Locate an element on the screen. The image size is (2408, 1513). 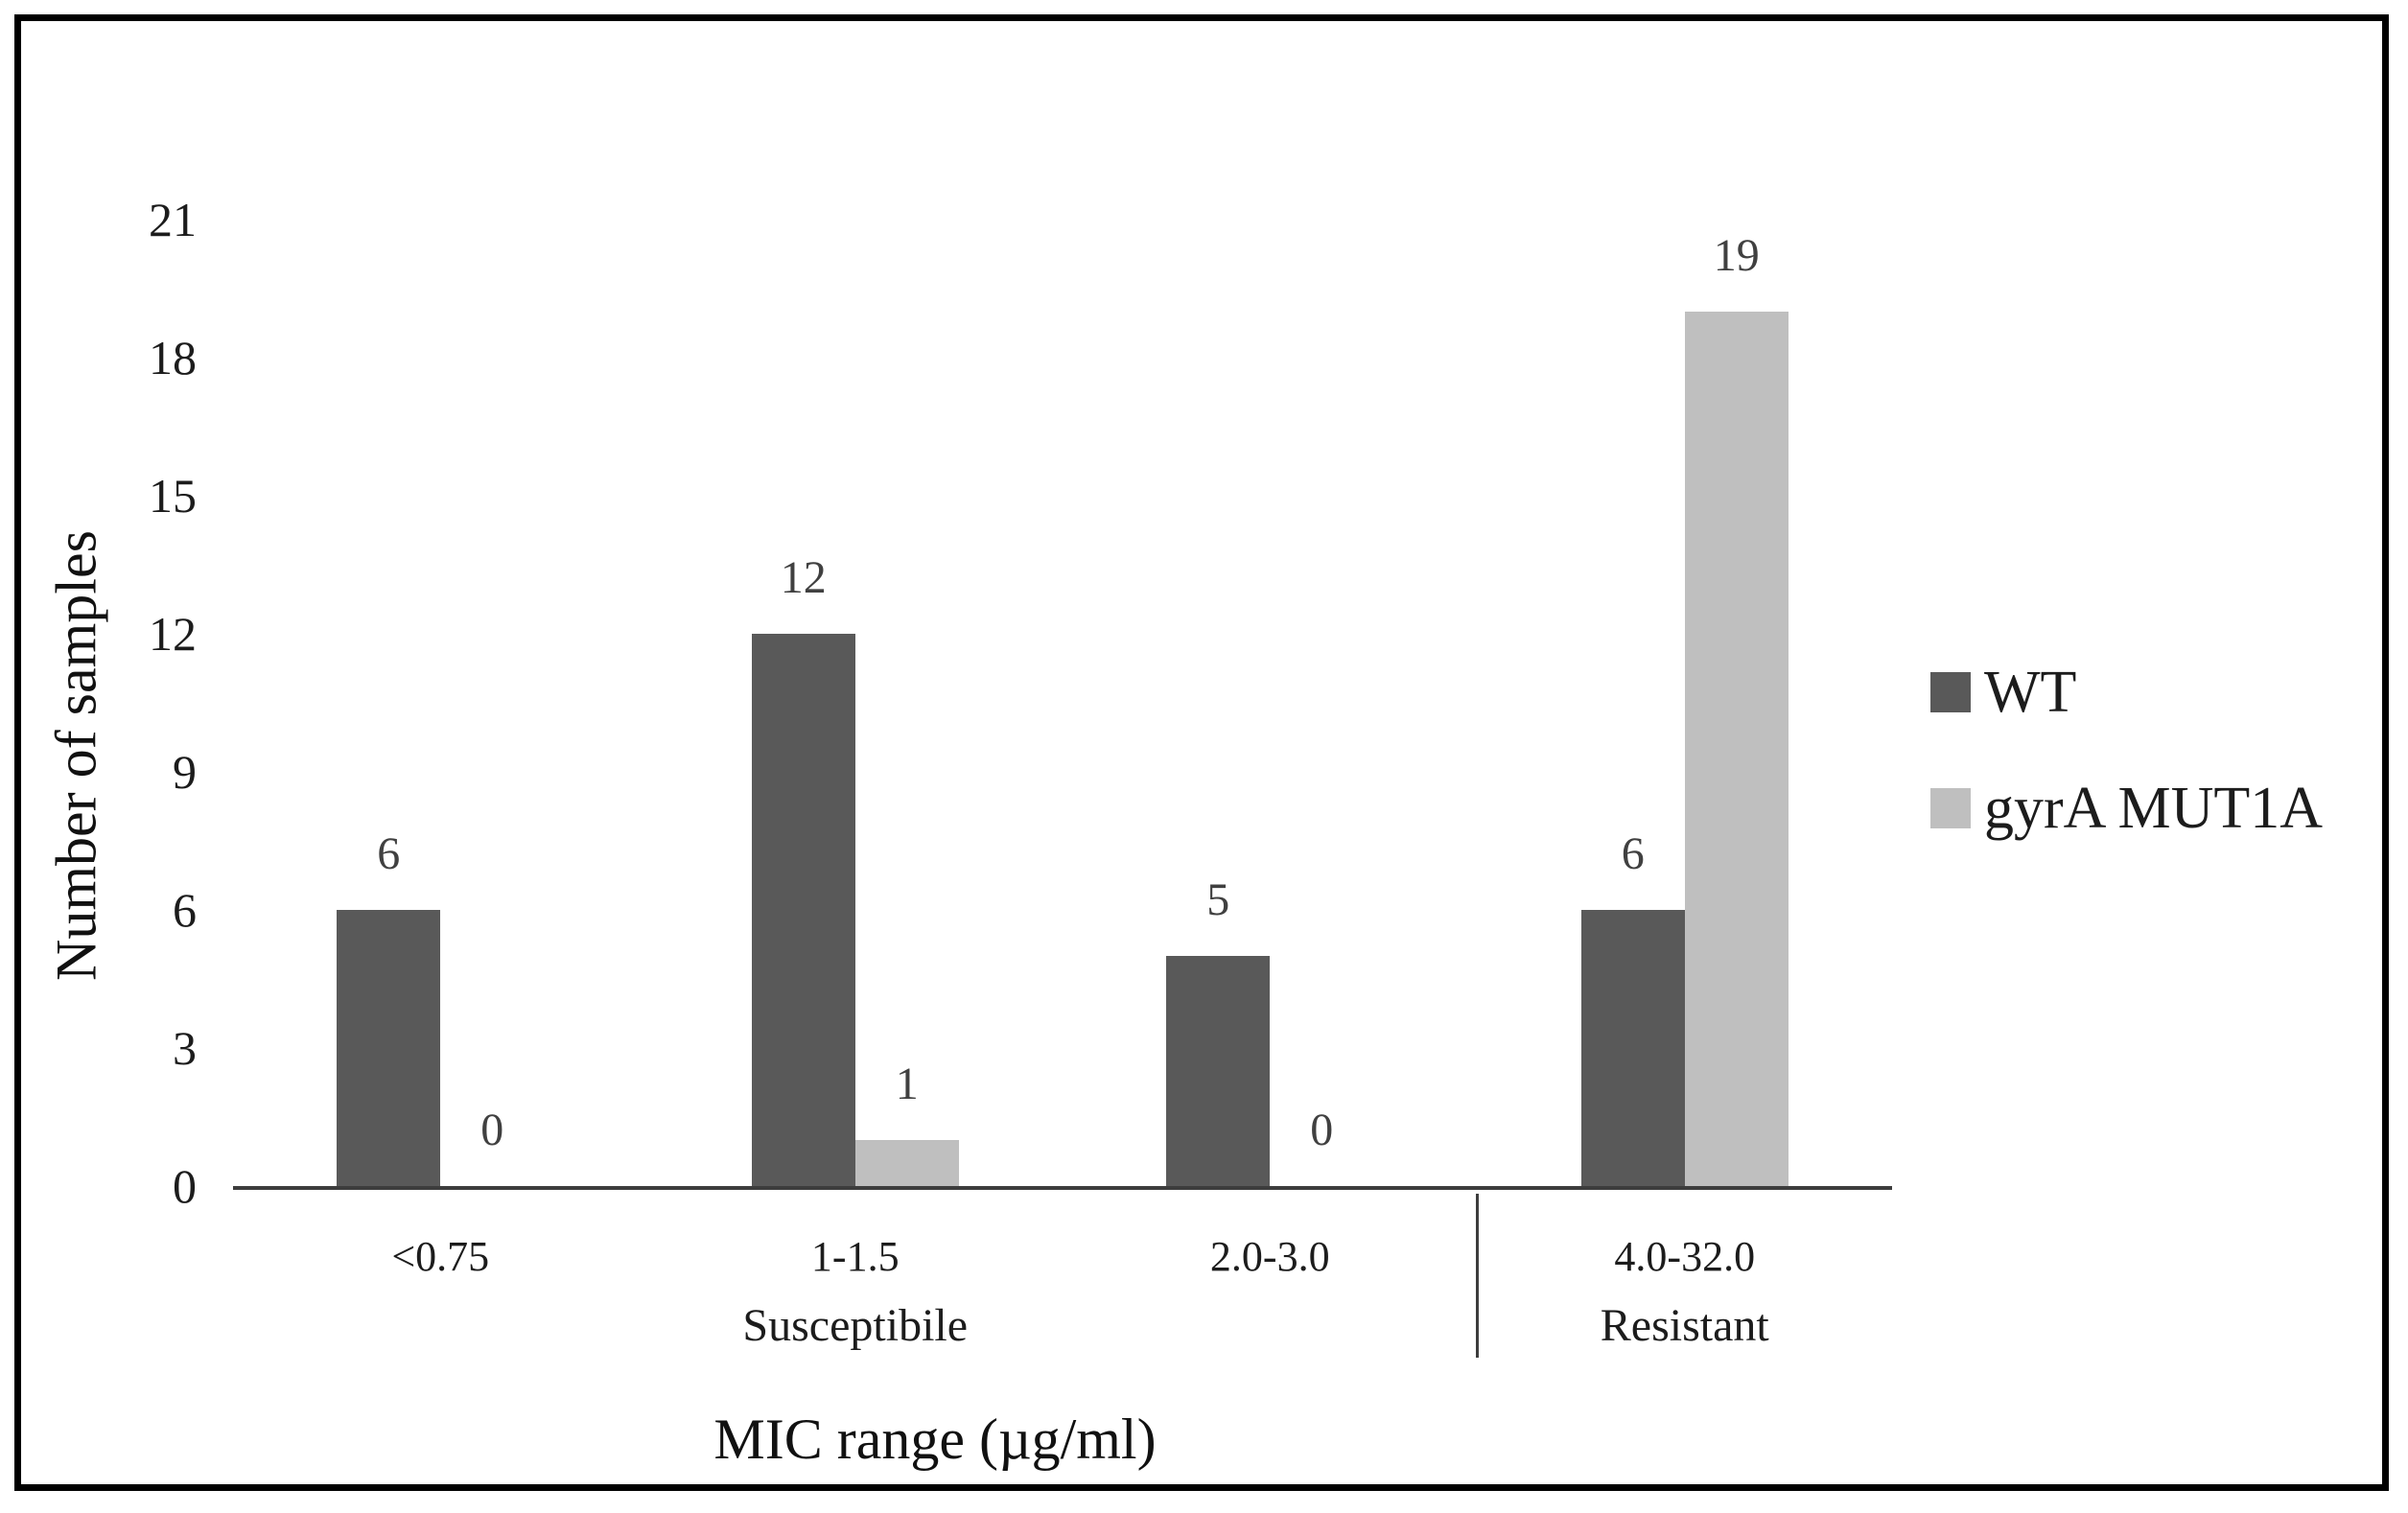
y-tick-label-18: 18 is located at coordinates (173, 358).